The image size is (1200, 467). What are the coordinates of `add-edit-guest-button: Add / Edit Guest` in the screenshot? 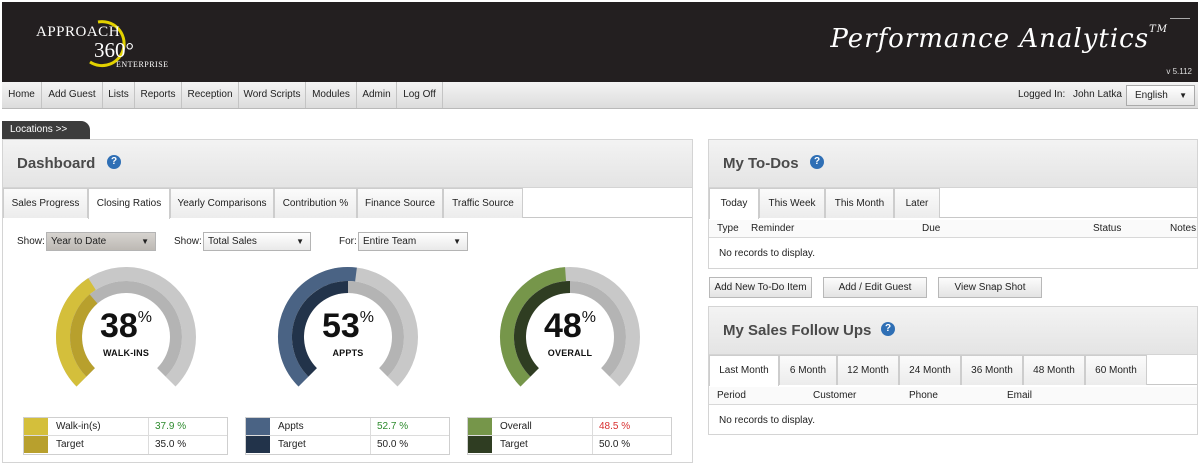 It's located at (875, 287).